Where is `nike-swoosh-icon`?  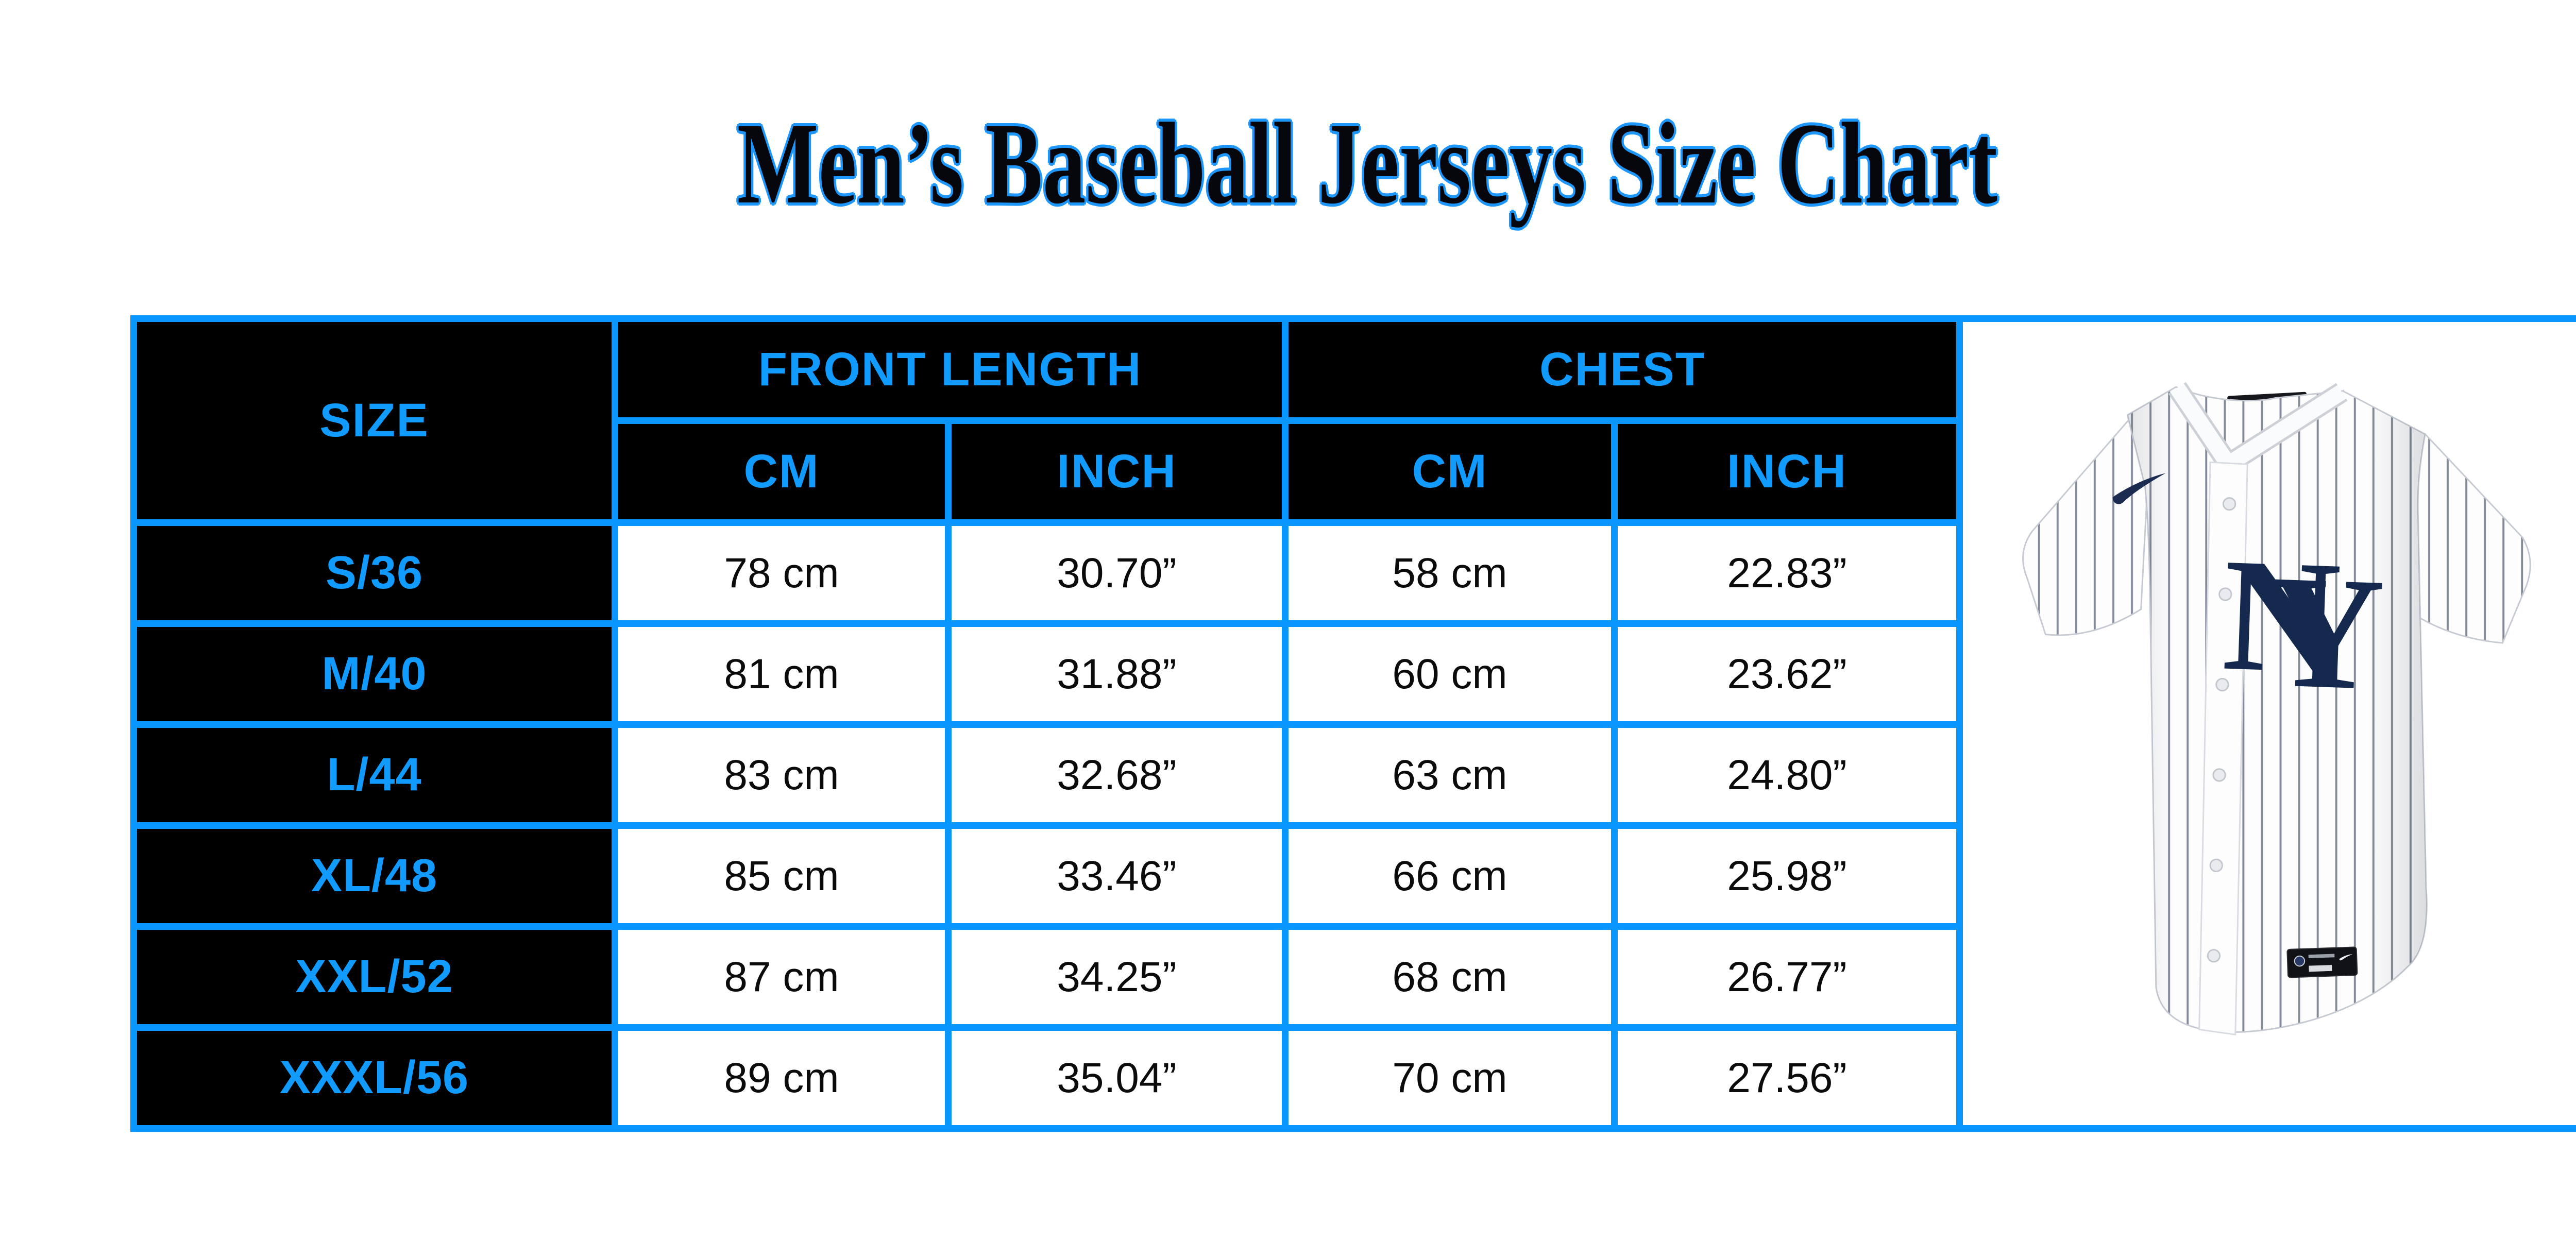 nike-swoosh-icon is located at coordinates (2139, 488).